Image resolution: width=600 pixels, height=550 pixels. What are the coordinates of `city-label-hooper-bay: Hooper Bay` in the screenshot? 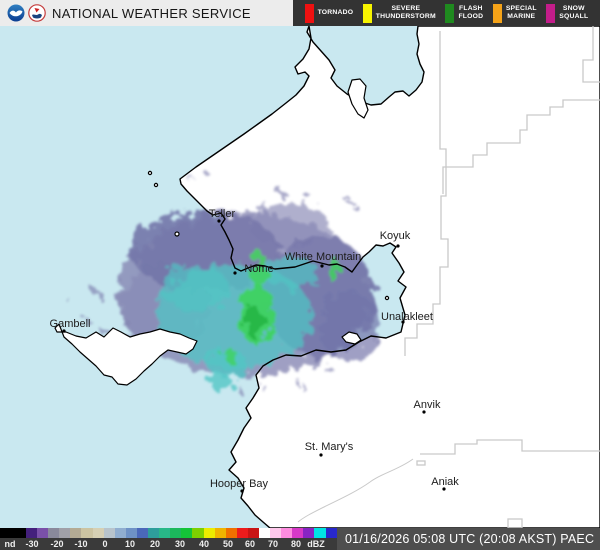 It's located at (239, 484).